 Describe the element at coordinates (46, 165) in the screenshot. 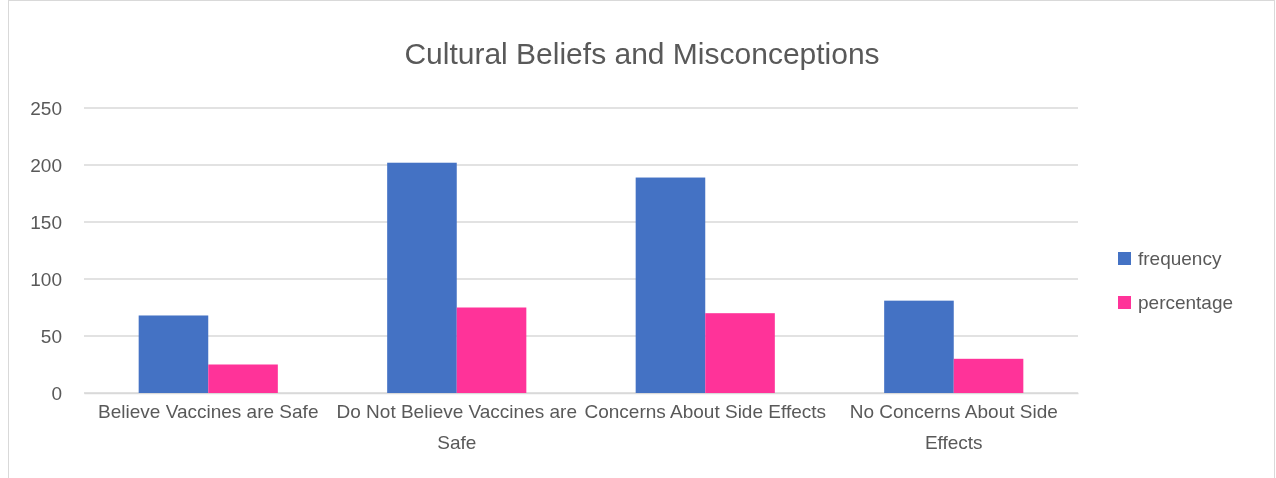

I see `y-tick-label: 200` at that location.